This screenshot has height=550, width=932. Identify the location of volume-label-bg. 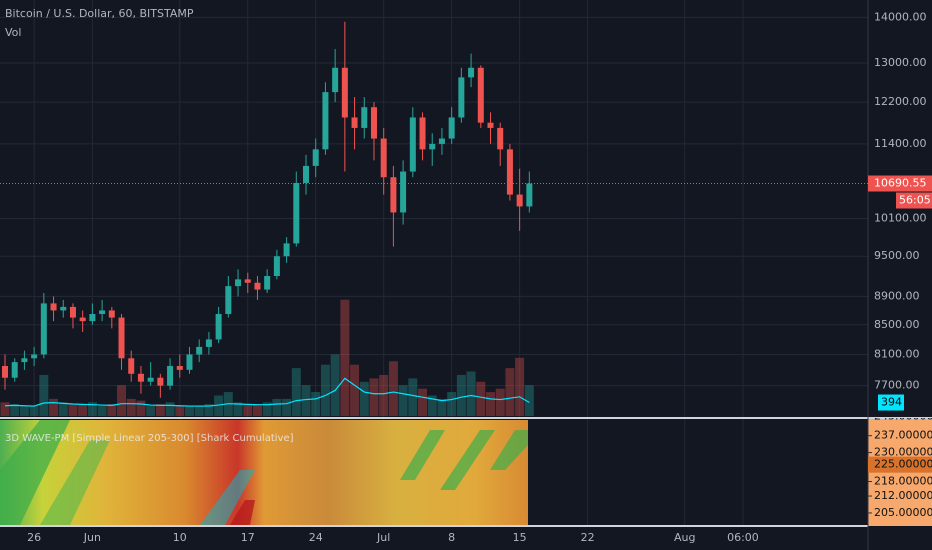
(891, 402).